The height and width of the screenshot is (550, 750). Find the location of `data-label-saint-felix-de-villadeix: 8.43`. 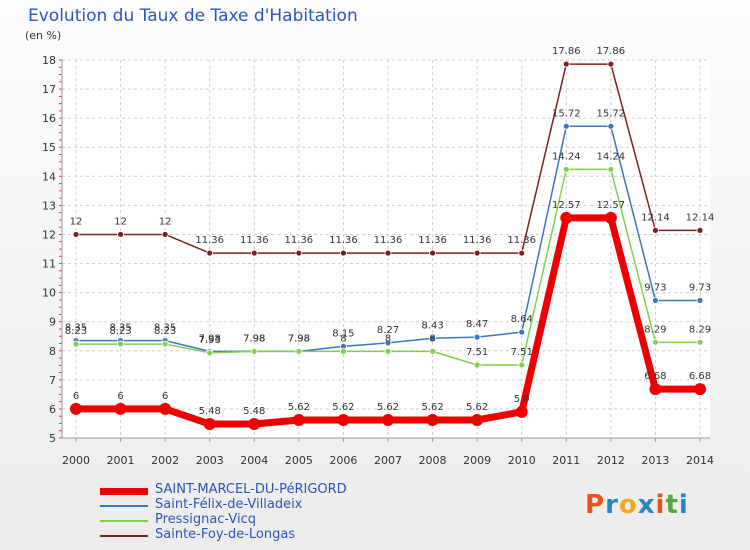

data-label-saint-felix-de-villadeix: 8.43 is located at coordinates (432, 325).